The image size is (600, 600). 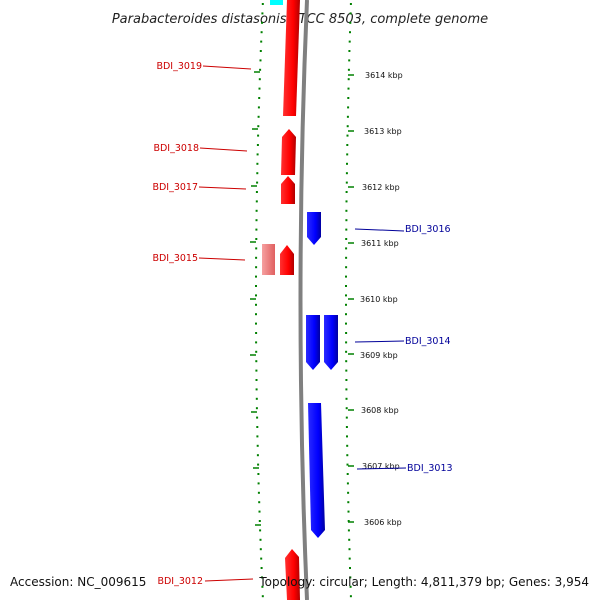 I want to click on kbp-label: 3611 kbp, so click(x=380, y=243).